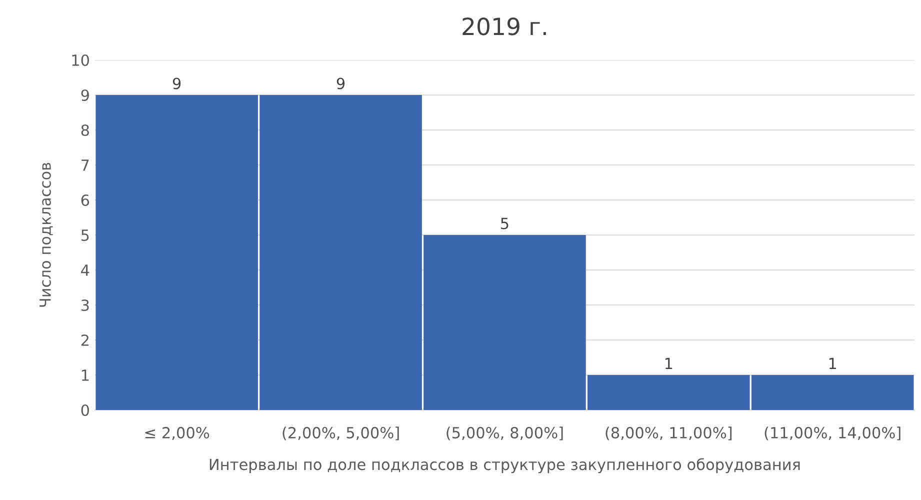 The height and width of the screenshot is (500, 921). I want to click on y-tick-label: 4, so click(85, 270).